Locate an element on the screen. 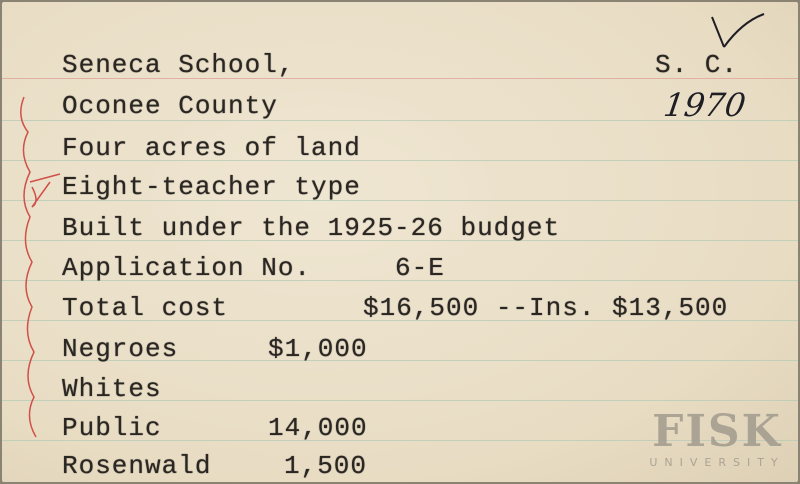  state: S. C. is located at coordinates (697, 65).